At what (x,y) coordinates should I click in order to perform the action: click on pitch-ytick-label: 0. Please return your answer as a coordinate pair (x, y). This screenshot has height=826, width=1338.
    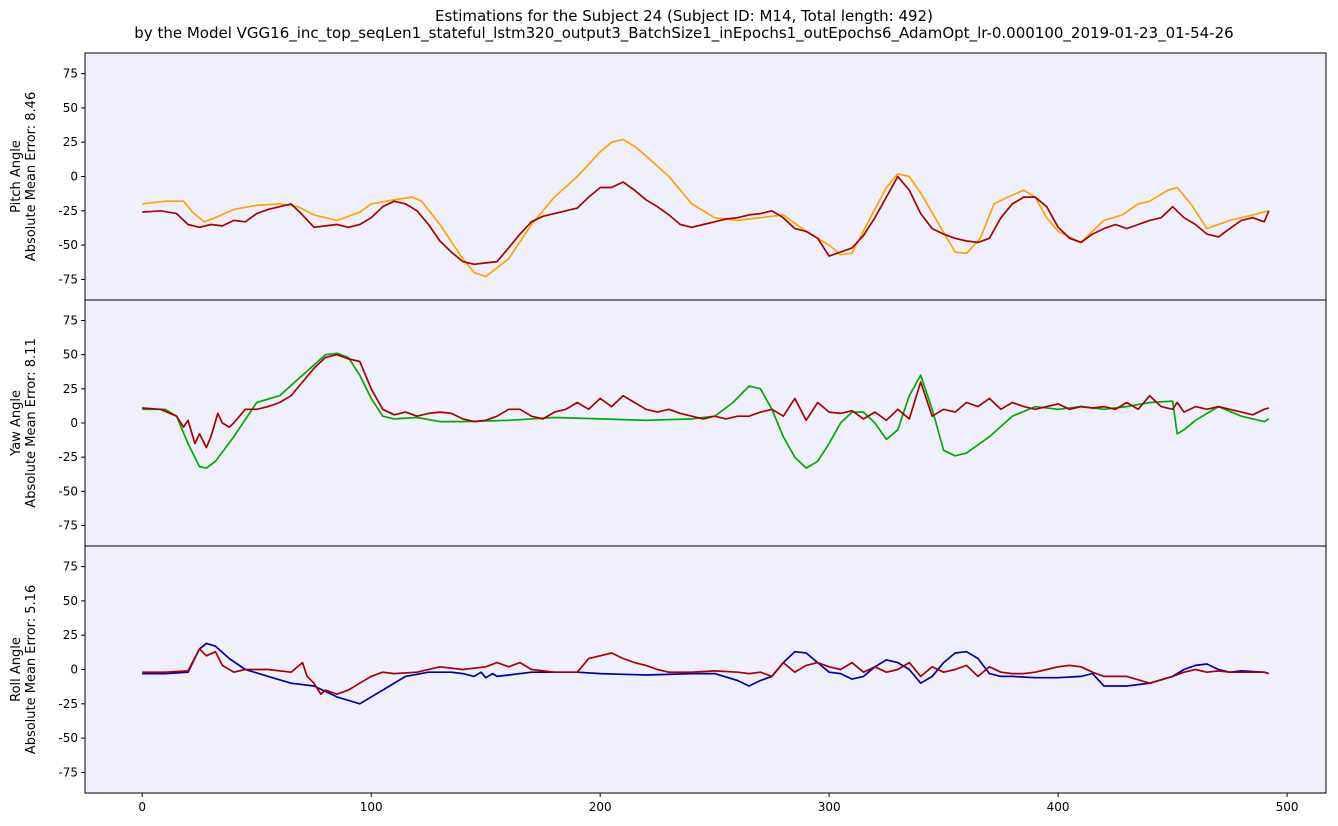
    Looking at the image, I should click on (74, 177).